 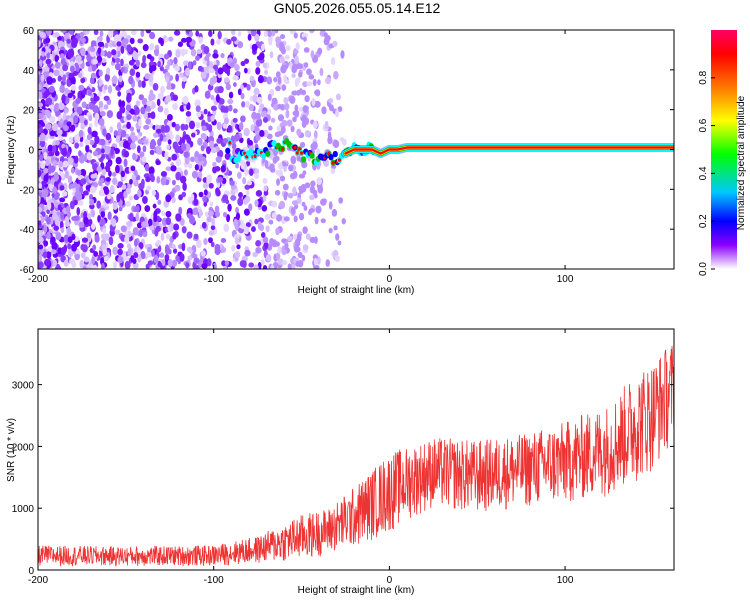 I want to click on x-tick-label: 0, so click(x=390, y=279).